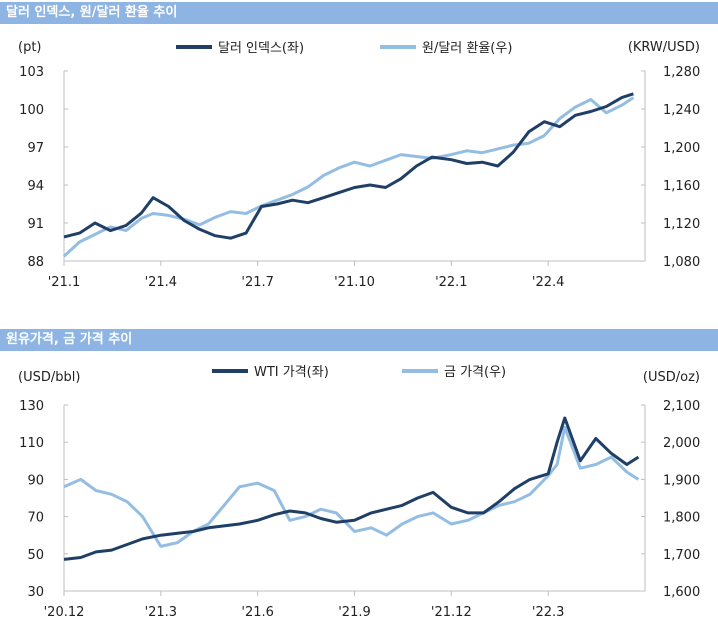 The width and height of the screenshot is (718, 637). I want to click on c2-x-tick-label: '21.3, so click(161, 612).